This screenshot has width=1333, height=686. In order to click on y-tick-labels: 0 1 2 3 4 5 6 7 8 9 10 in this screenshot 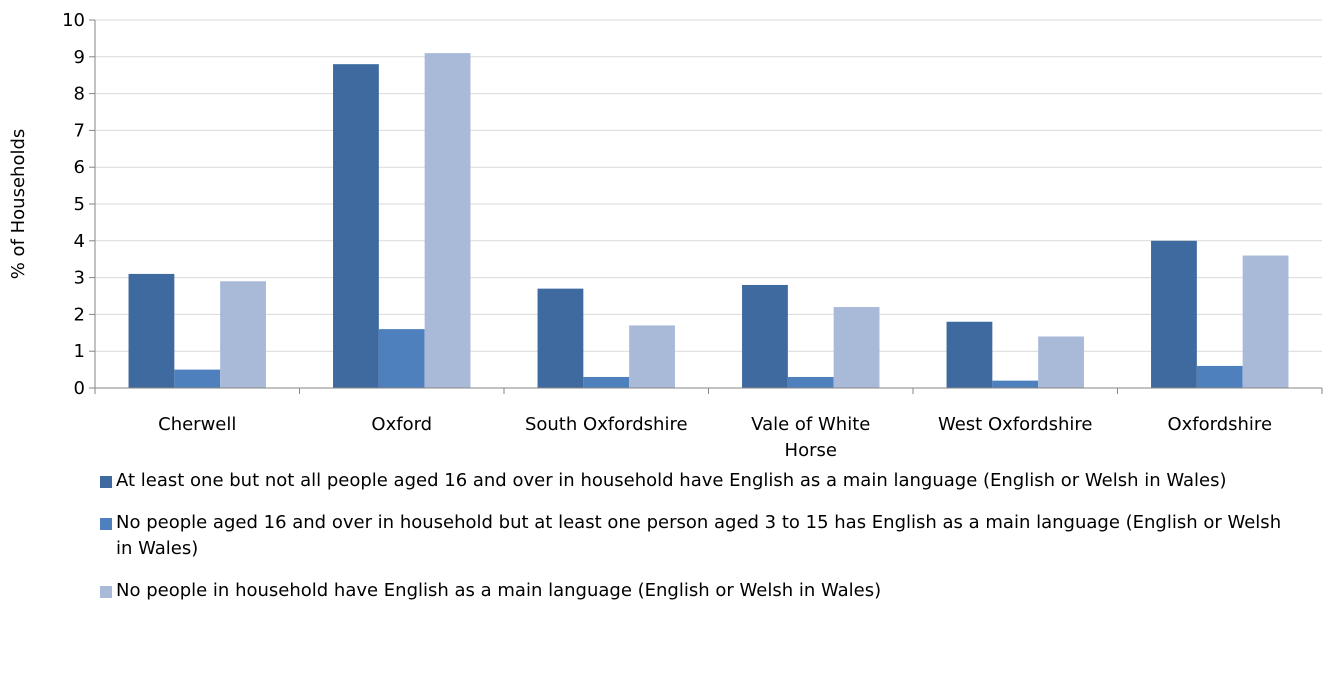, I will do `click(73, 204)`.